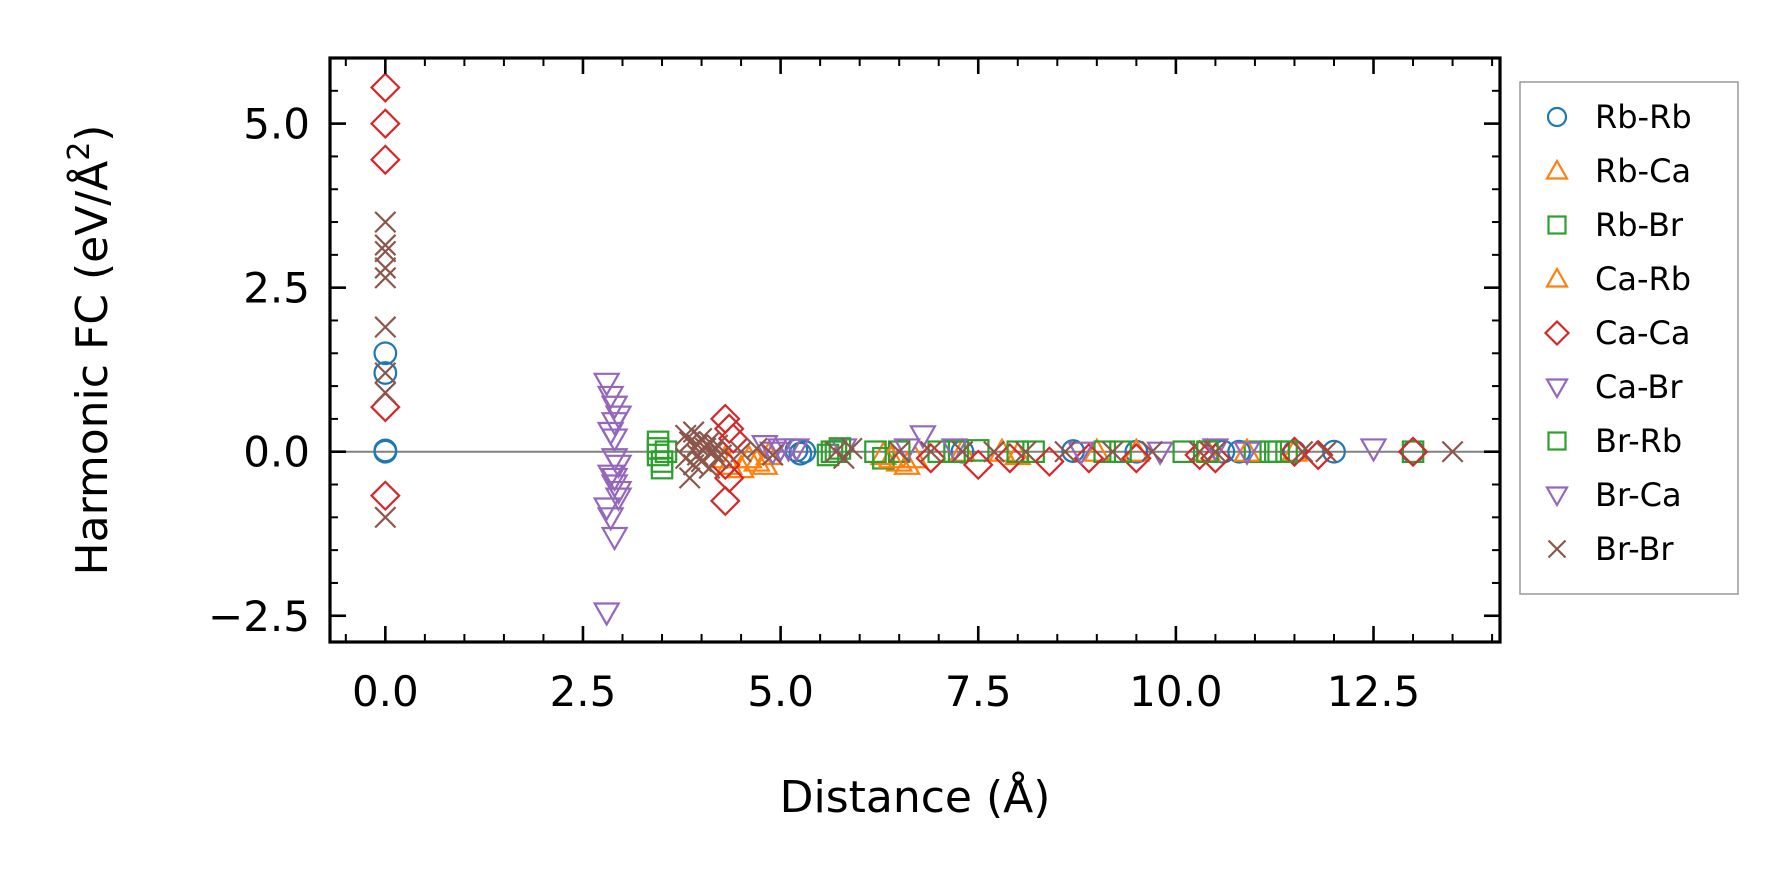 The image size is (1791, 883). I want to click on y-tick-label: 0.0, so click(276, 452).